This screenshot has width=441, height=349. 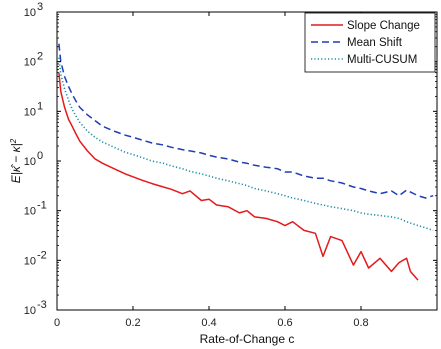 I want to click on x-axis-label: Rate-of-Change c, so click(x=247, y=339).